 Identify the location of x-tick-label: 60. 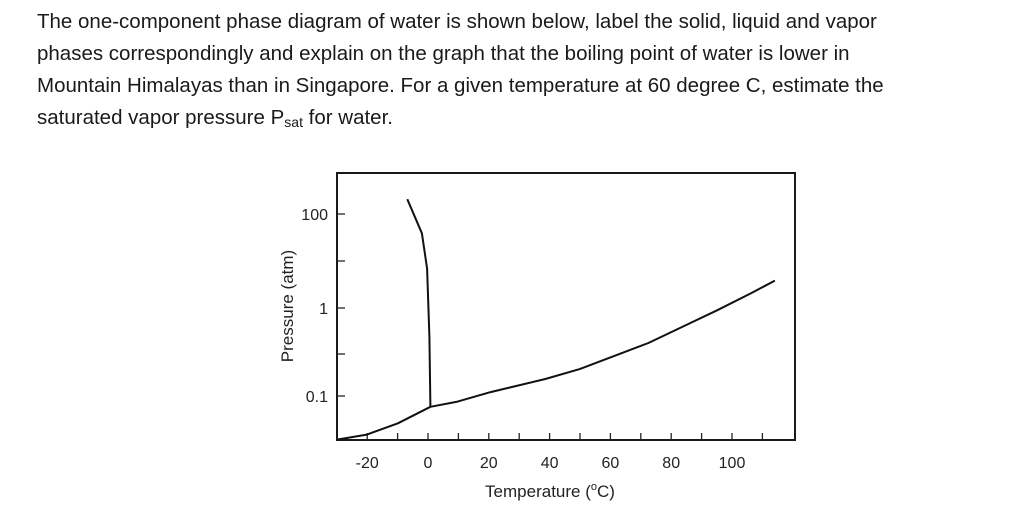
(611, 463).